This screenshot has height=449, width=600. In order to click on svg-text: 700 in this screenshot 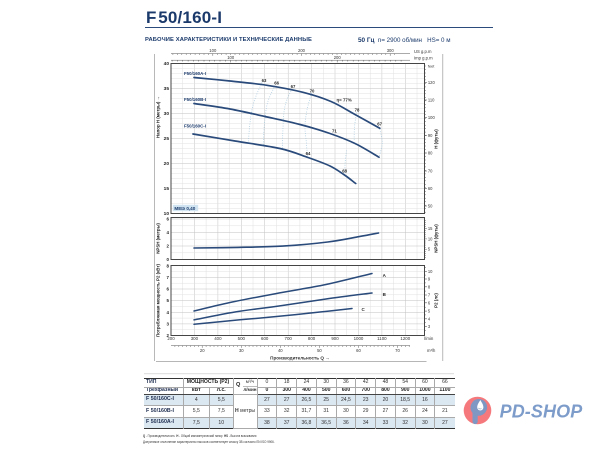, I will do `click(289, 338)`.